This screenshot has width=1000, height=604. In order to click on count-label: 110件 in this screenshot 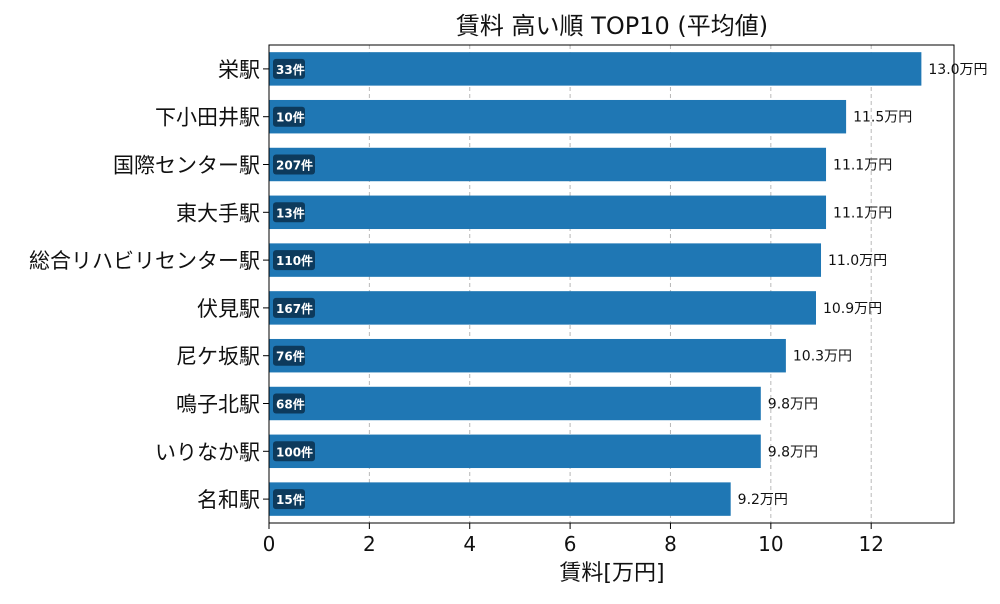, I will do `click(294, 260)`.